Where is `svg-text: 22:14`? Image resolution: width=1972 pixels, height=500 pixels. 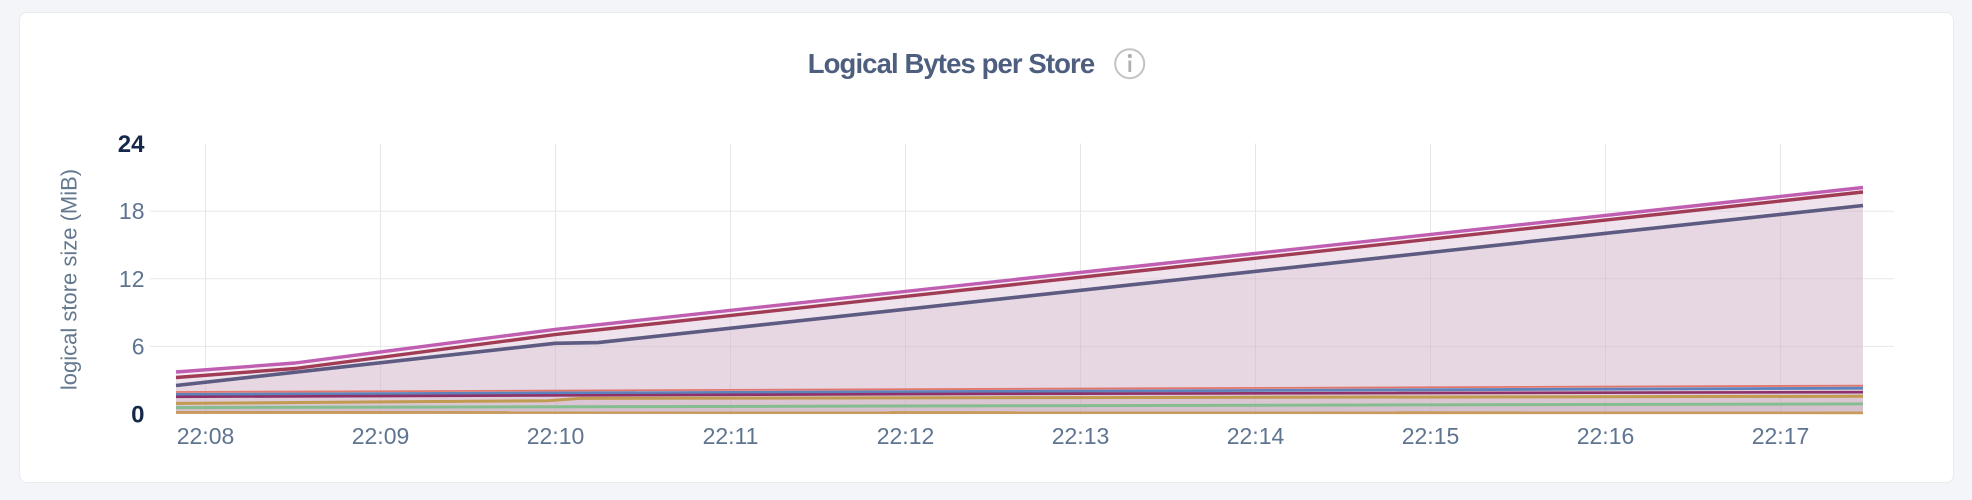 svg-text: 22:14 is located at coordinates (1256, 436).